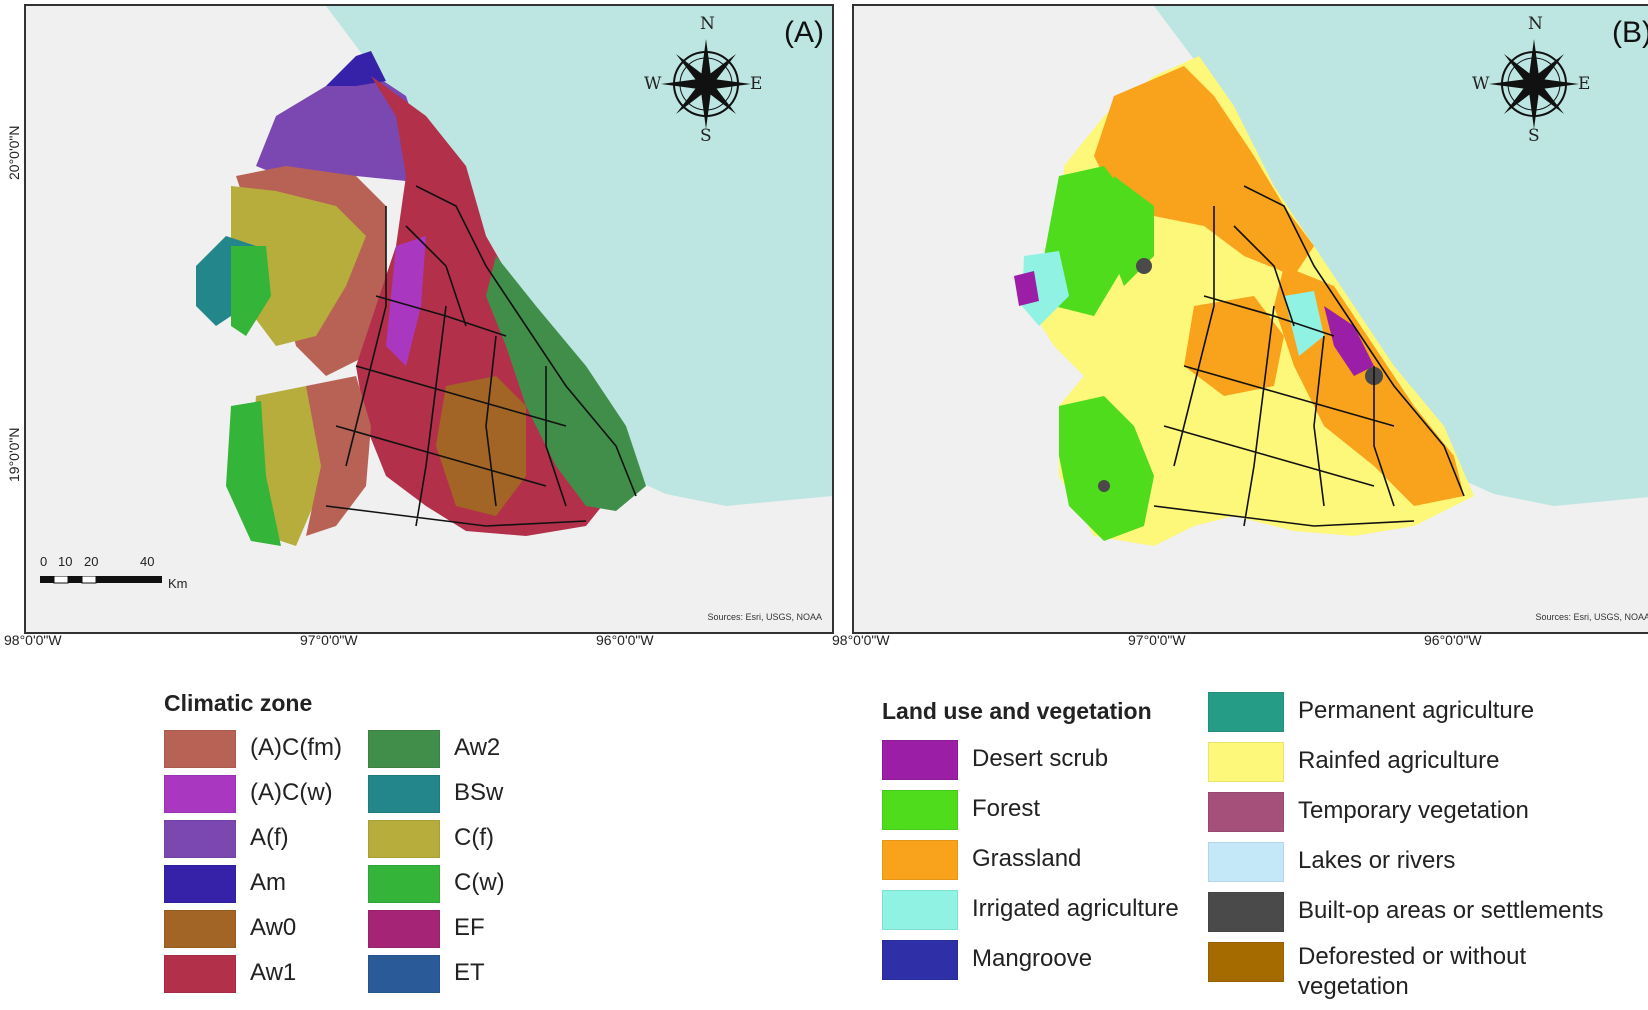  Describe the element at coordinates (1304, 323) in the screenshot. I see `irrigated-agriculture-east` at that location.